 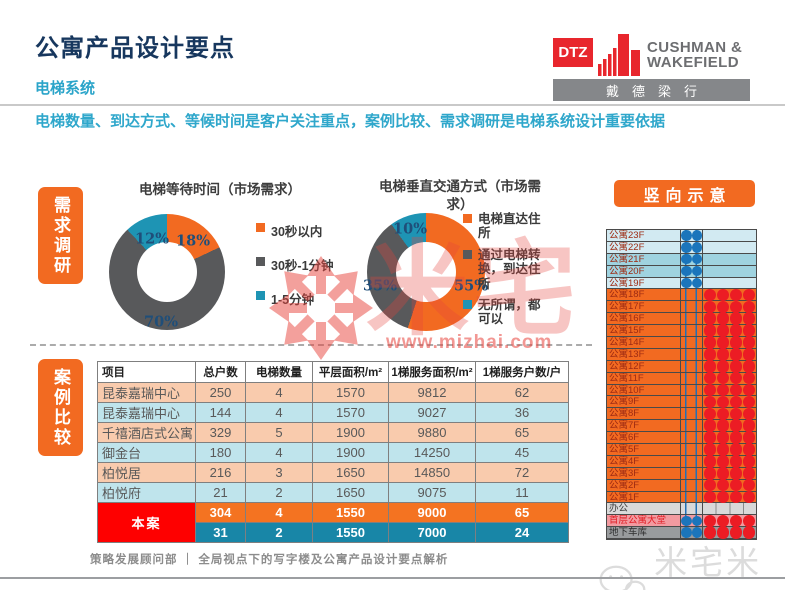 What do you see at coordinates (147, 493) in the screenshot?
I see `project-name-cell: 柏悦府` at bounding box center [147, 493].